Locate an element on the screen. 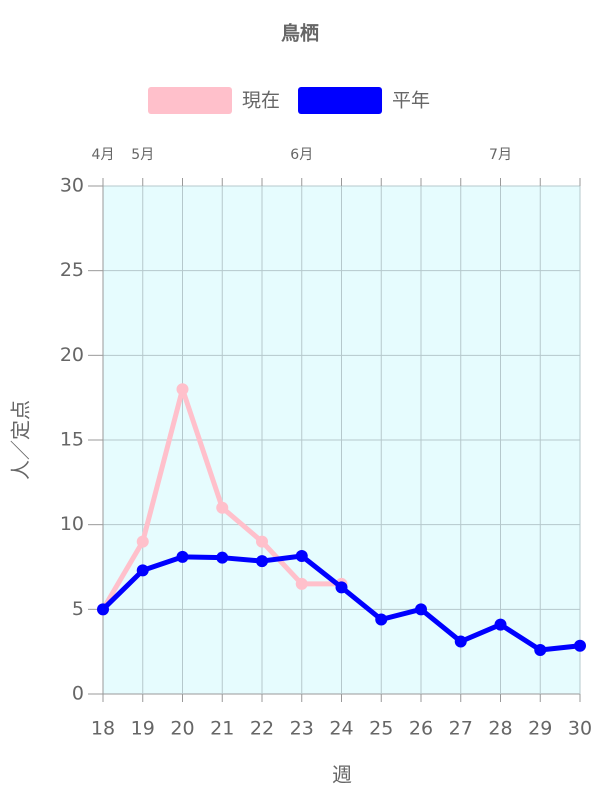 This screenshot has width=600, height=804. x-tick-label: 28 is located at coordinates (500, 729).